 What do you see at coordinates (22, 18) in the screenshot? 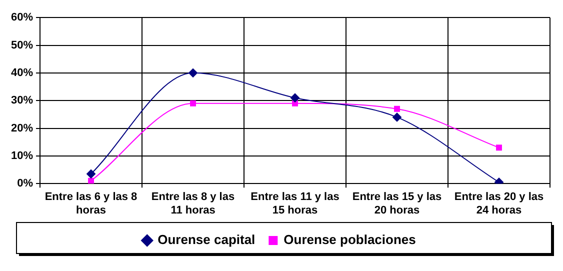
I see `y-tick-label: 60%` at bounding box center [22, 18].